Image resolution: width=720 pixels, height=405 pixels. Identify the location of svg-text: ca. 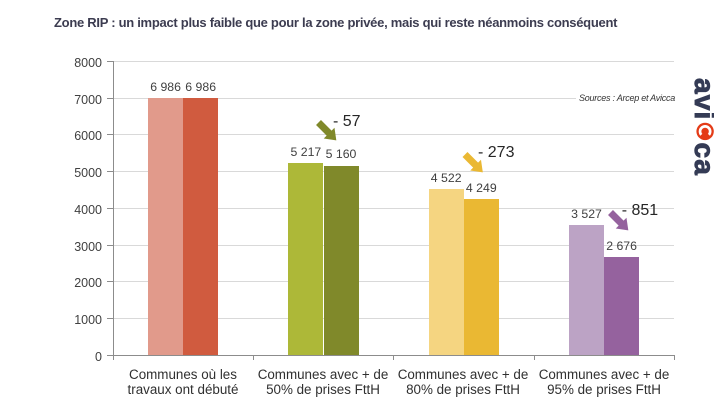
(701, 160).